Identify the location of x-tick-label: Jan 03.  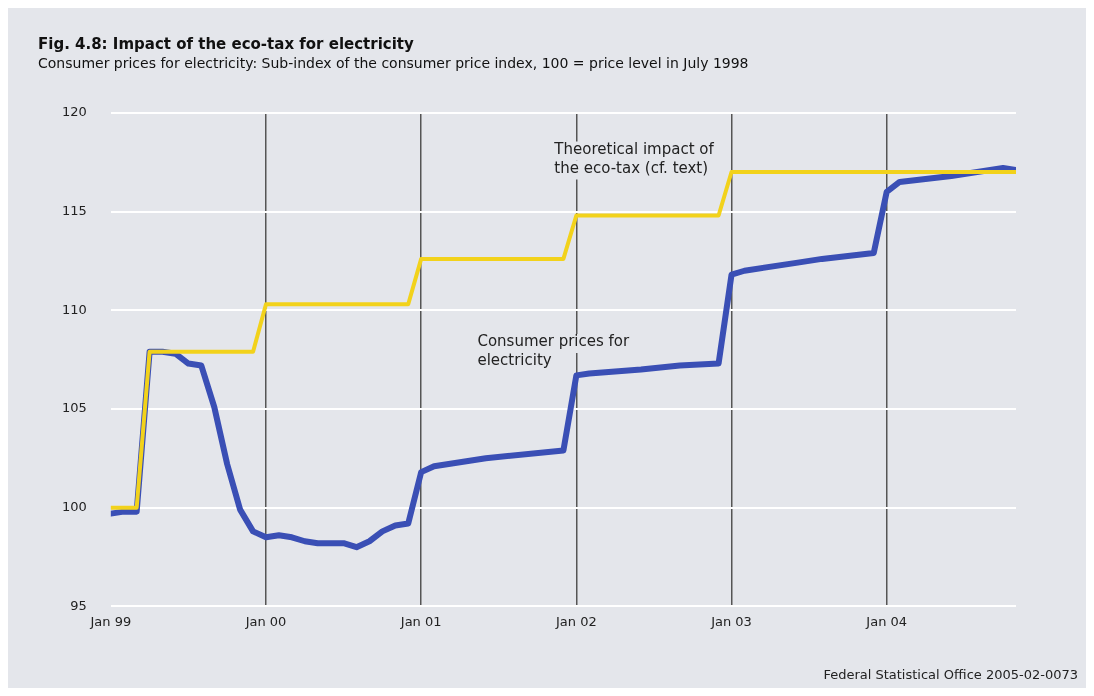
(731, 621).